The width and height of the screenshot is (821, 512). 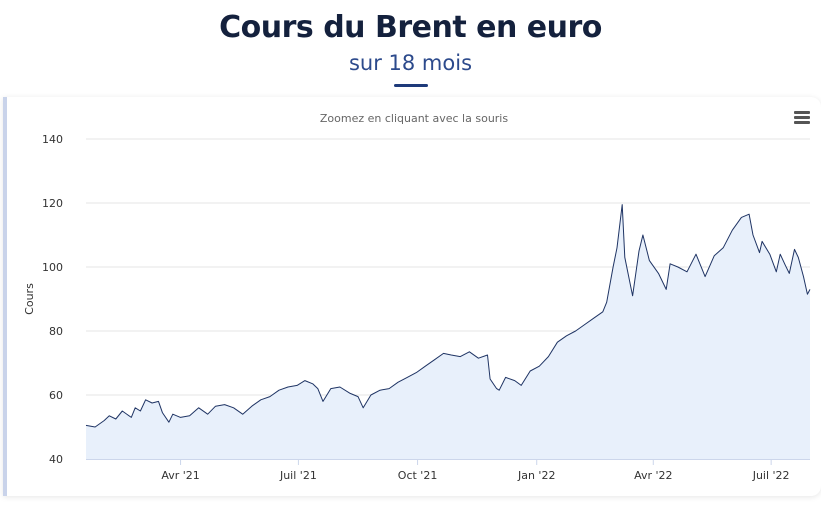 What do you see at coordinates (52, 203) in the screenshot?
I see `y-tick-label: 120` at bounding box center [52, 203].